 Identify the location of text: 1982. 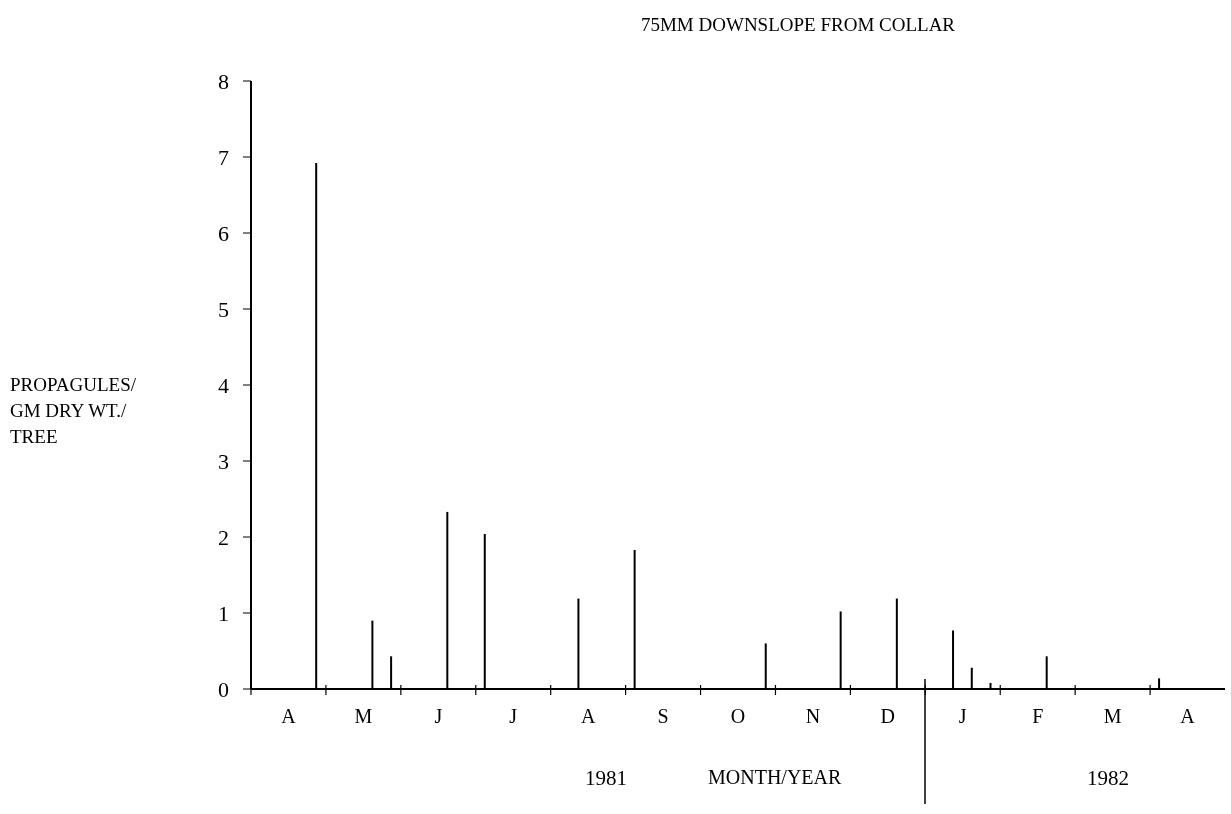
(1108, 778).